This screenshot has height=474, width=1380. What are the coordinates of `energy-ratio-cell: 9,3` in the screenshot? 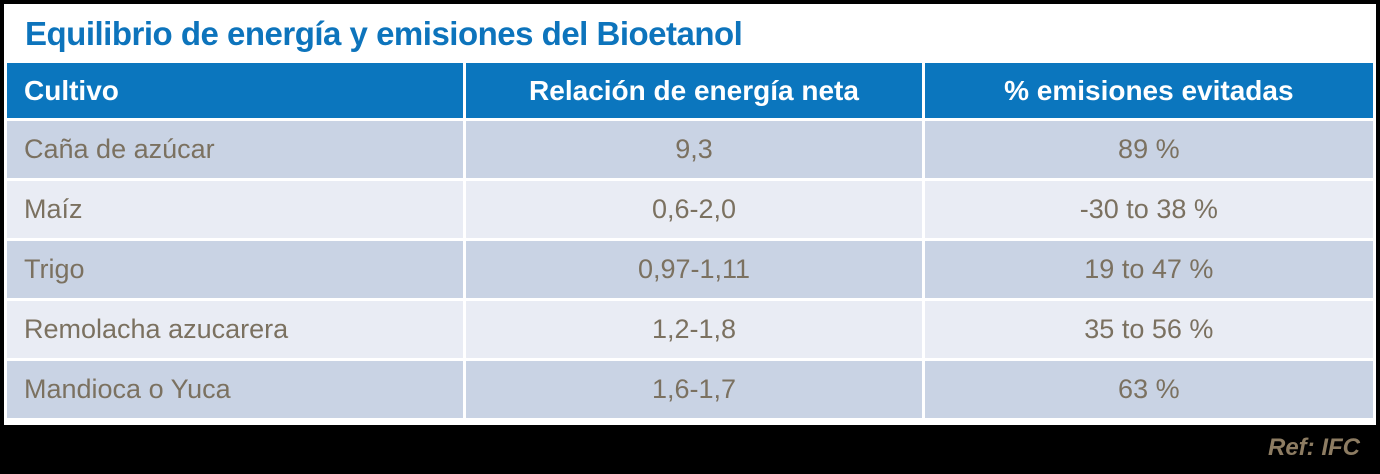 It's located at (694, 149).